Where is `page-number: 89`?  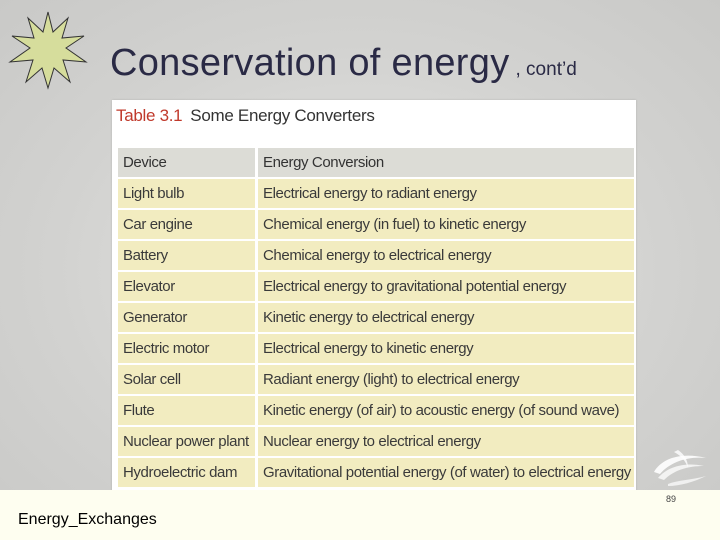
page-number: 89 is located at coordinates (671, 499).